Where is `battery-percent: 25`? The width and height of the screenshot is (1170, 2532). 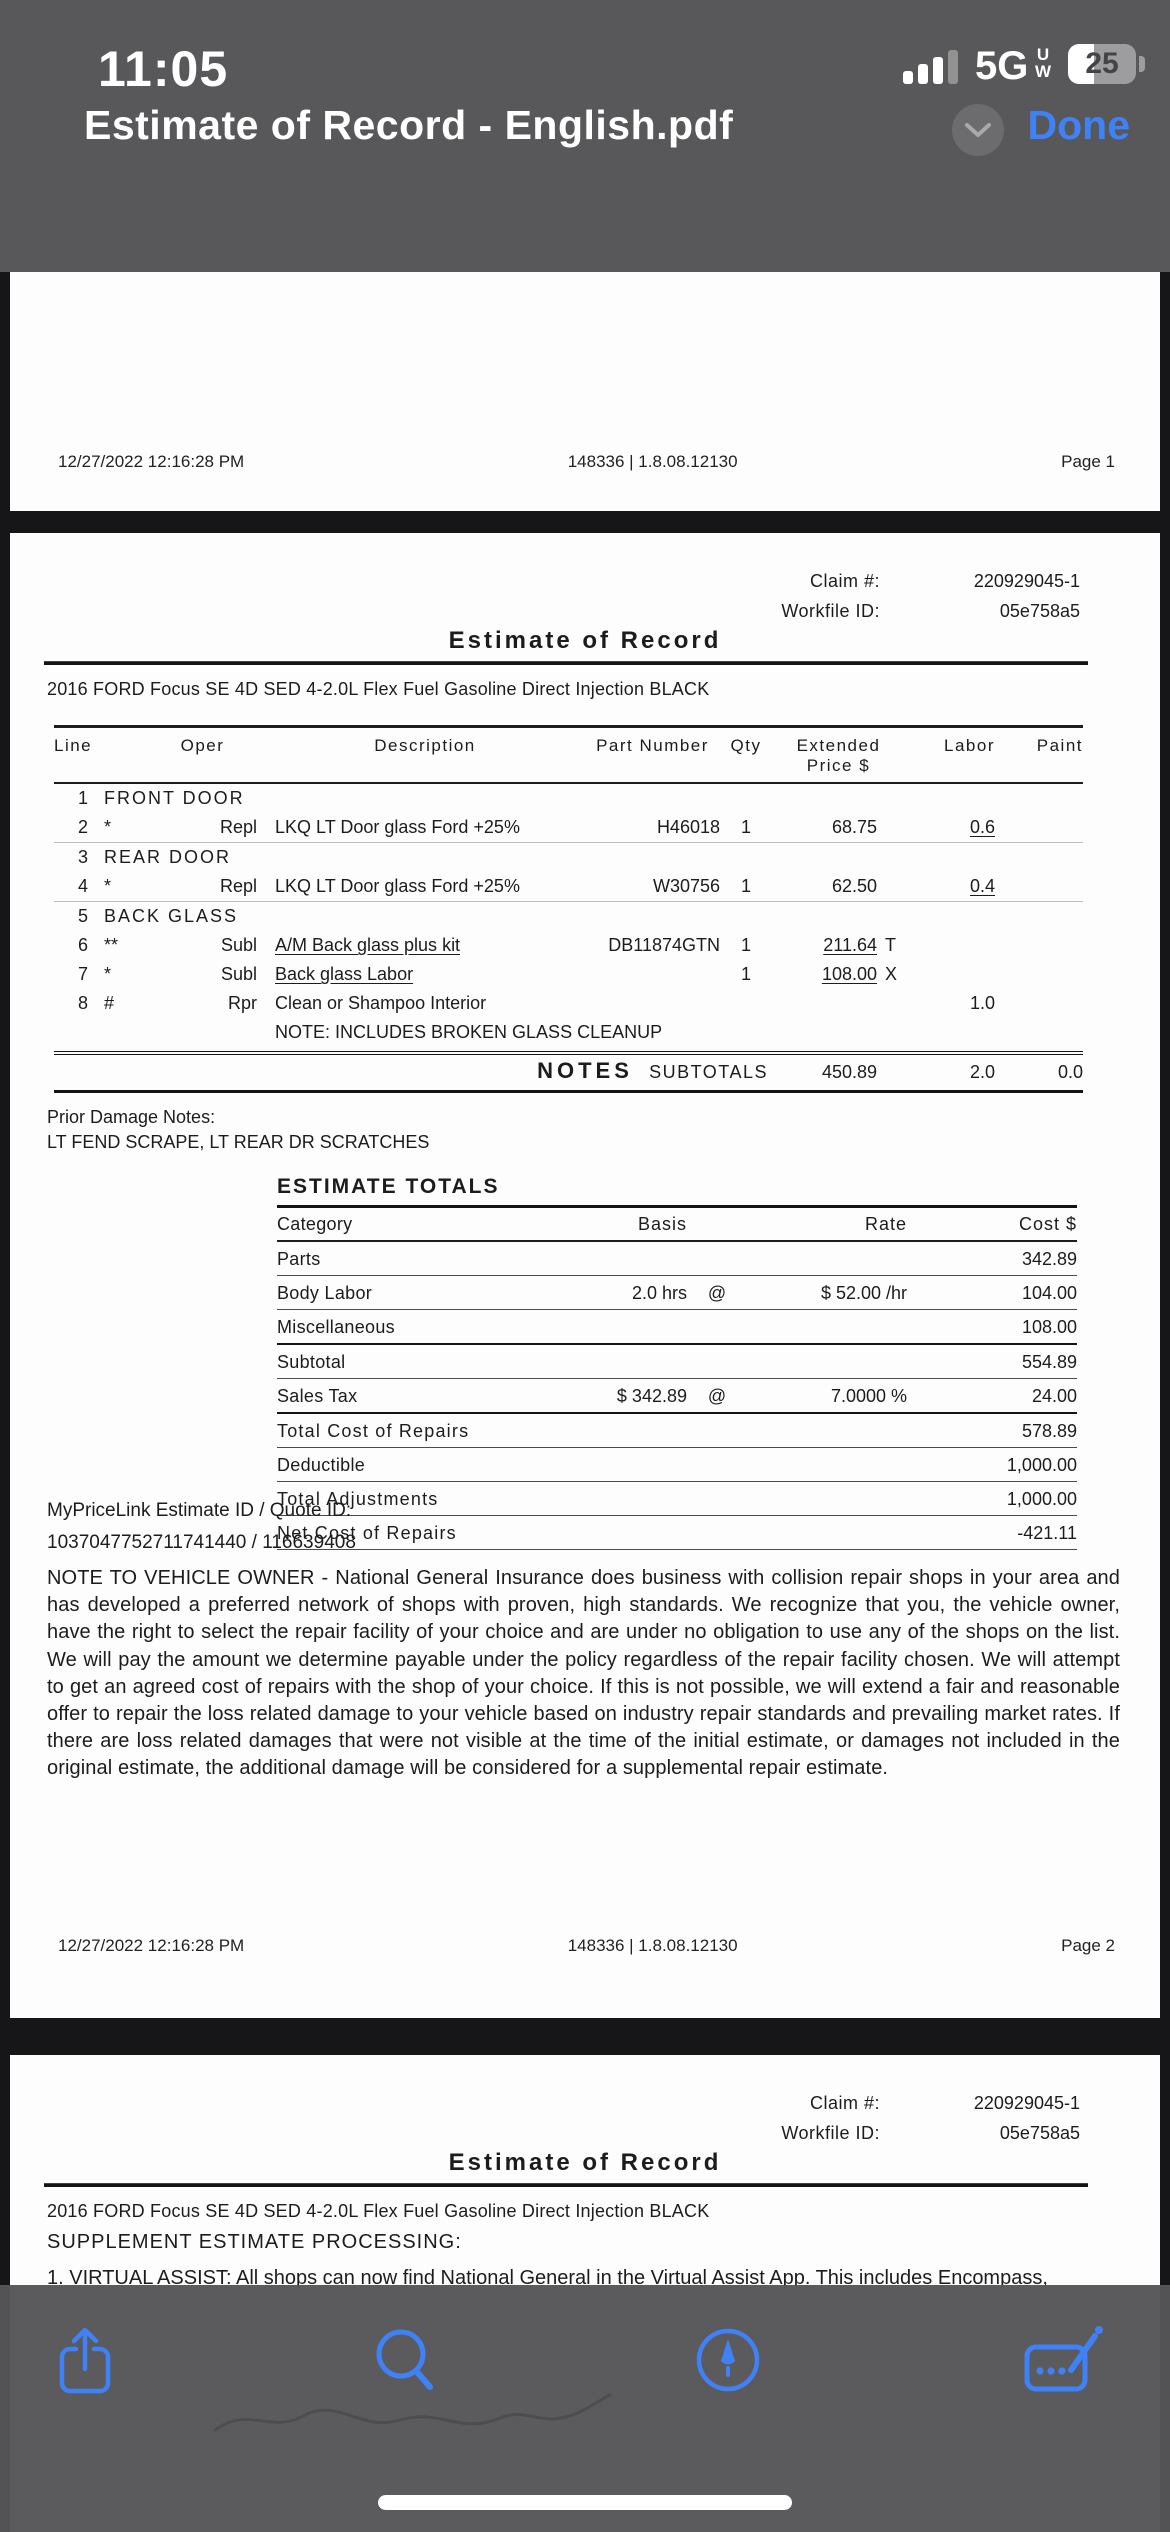 battery-percent: 25 is located at coordinates (1102, 63).